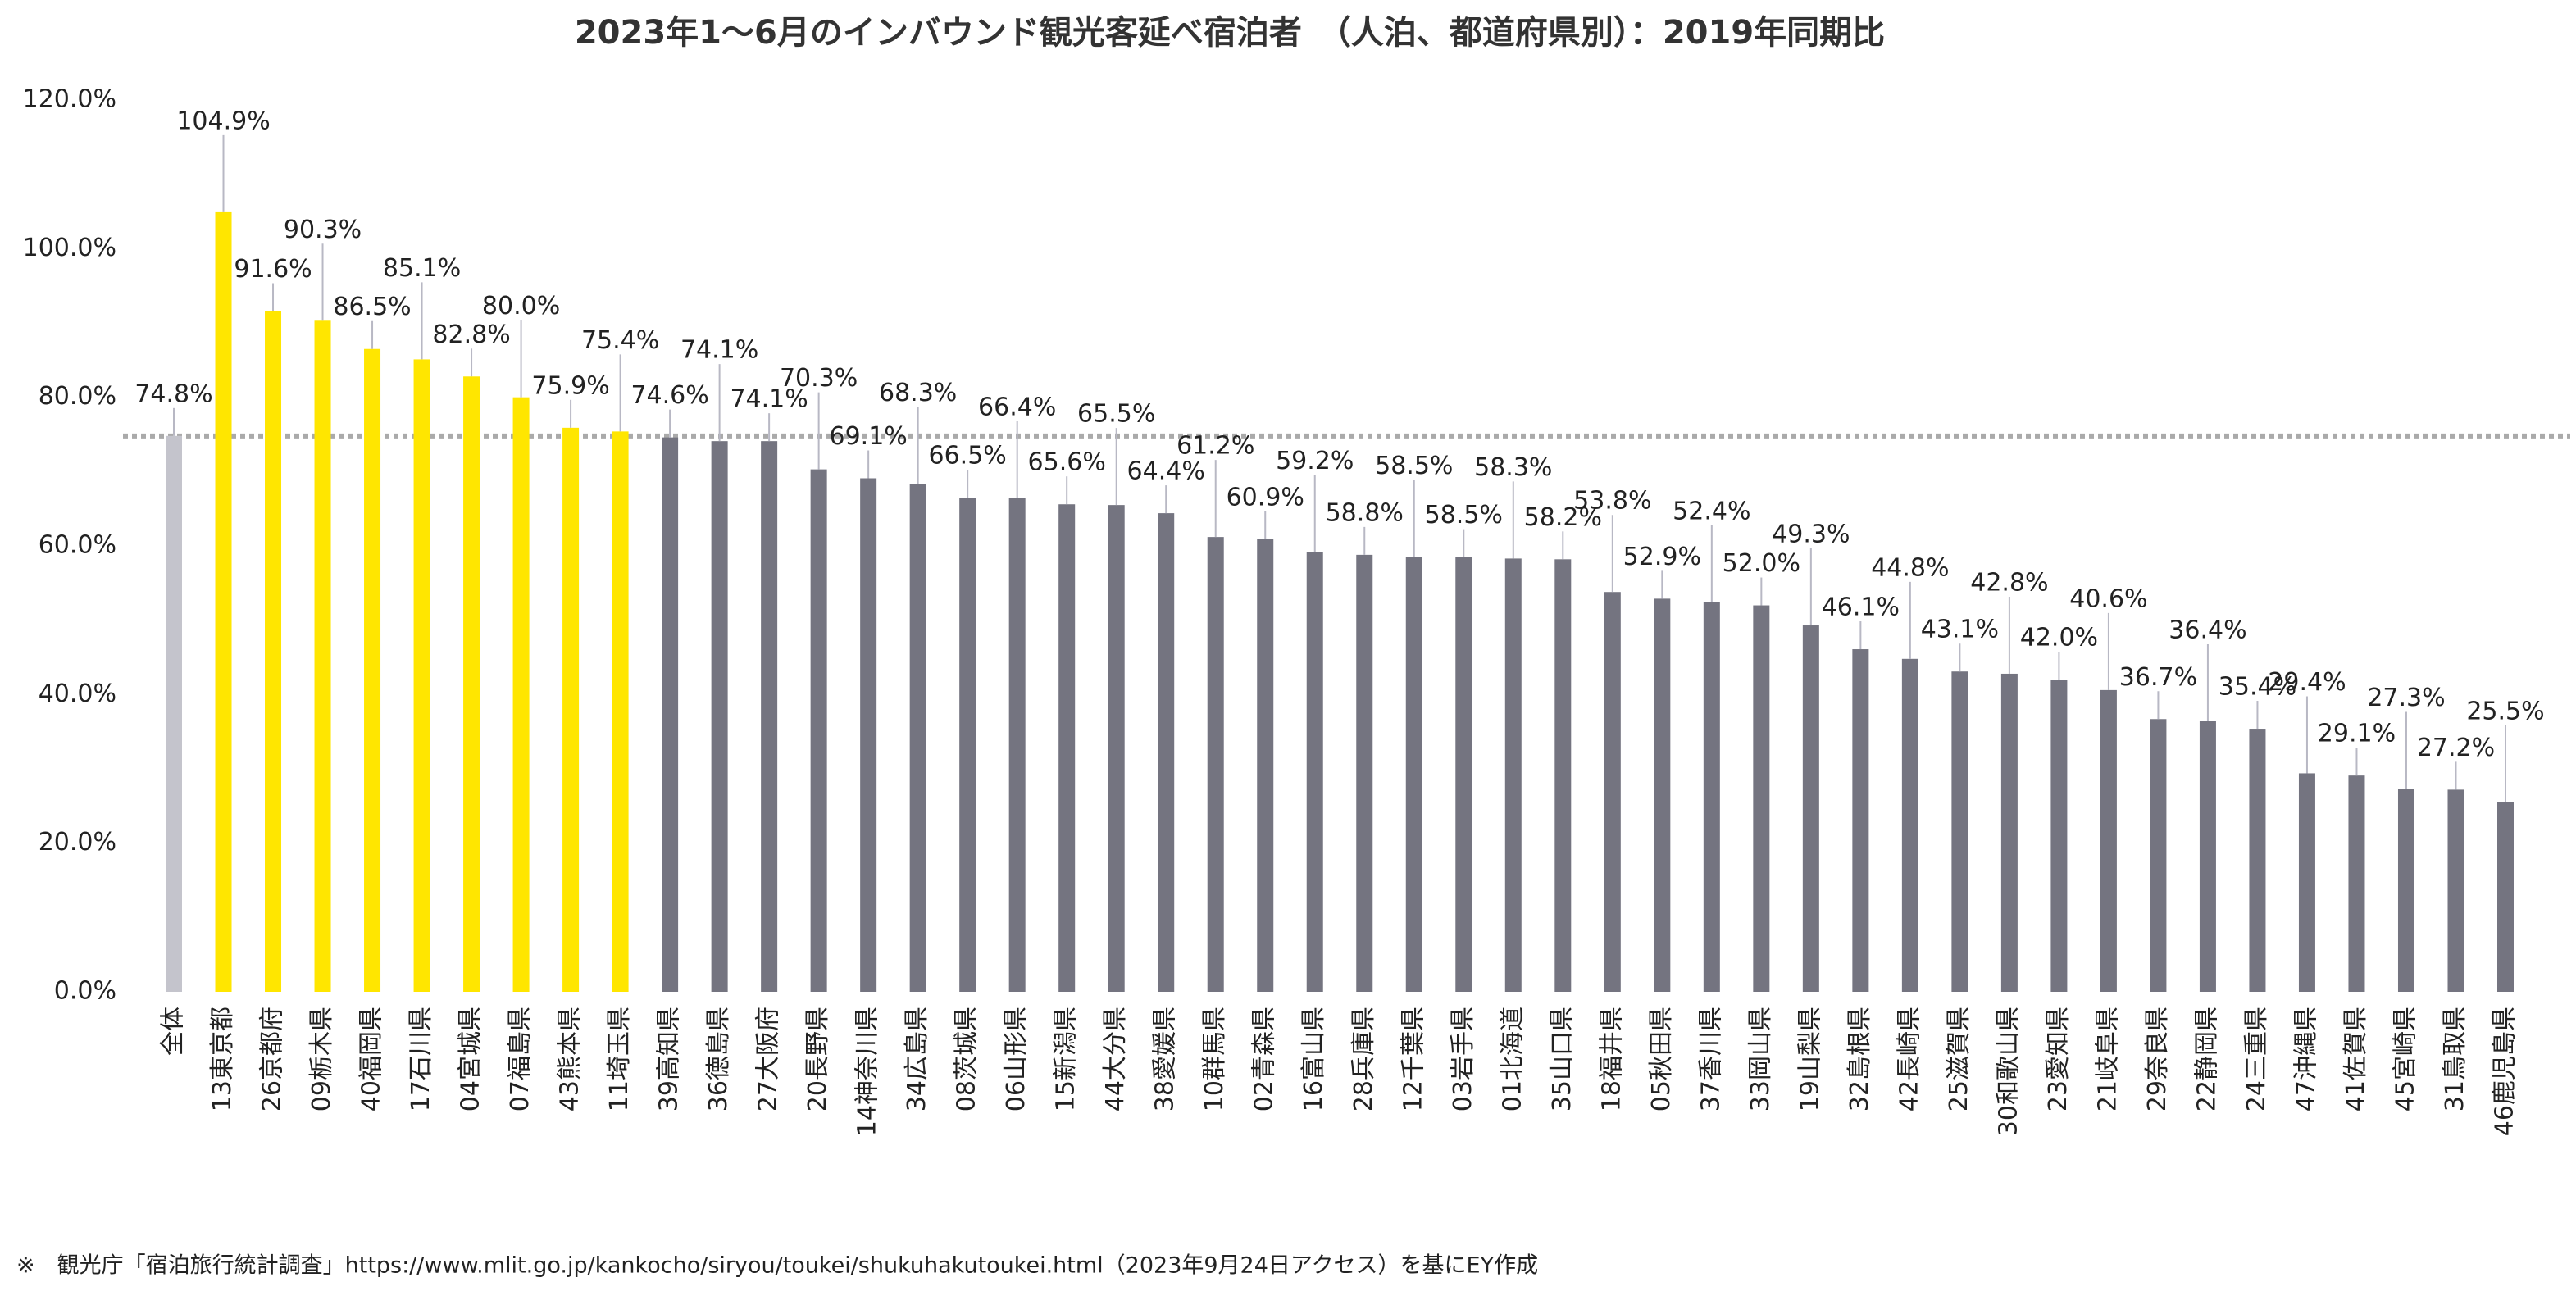 This screenshot has width=2576, height=1291. Describe the element at coordinates (2008, 1071) in the screenshot. I see `x-tick-label: 30和歌山県` at that location.